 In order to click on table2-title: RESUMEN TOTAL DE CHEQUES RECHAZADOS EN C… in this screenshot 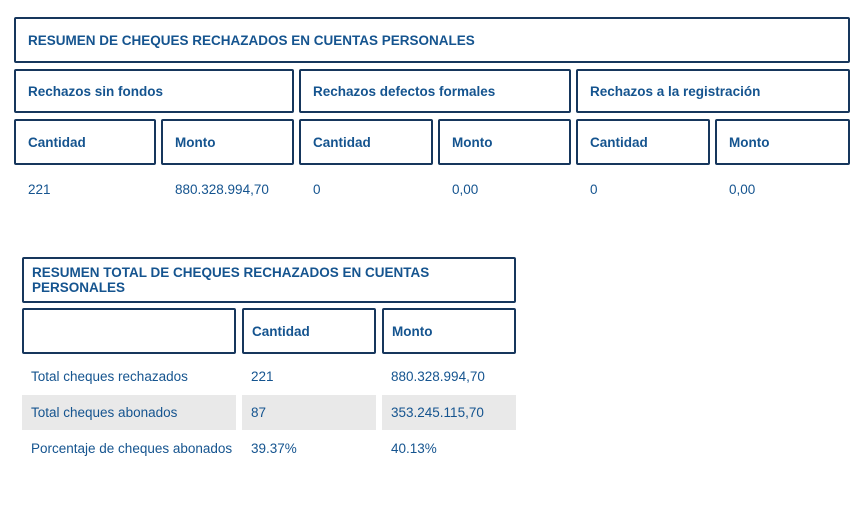, I will do `click(269, 280)`.